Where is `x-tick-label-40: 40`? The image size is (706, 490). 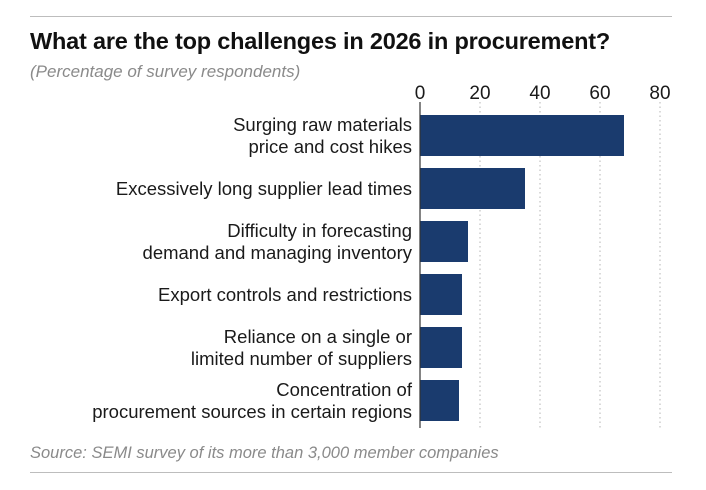 x-tick-label-40: 40 is located at coordinates (539, 93).